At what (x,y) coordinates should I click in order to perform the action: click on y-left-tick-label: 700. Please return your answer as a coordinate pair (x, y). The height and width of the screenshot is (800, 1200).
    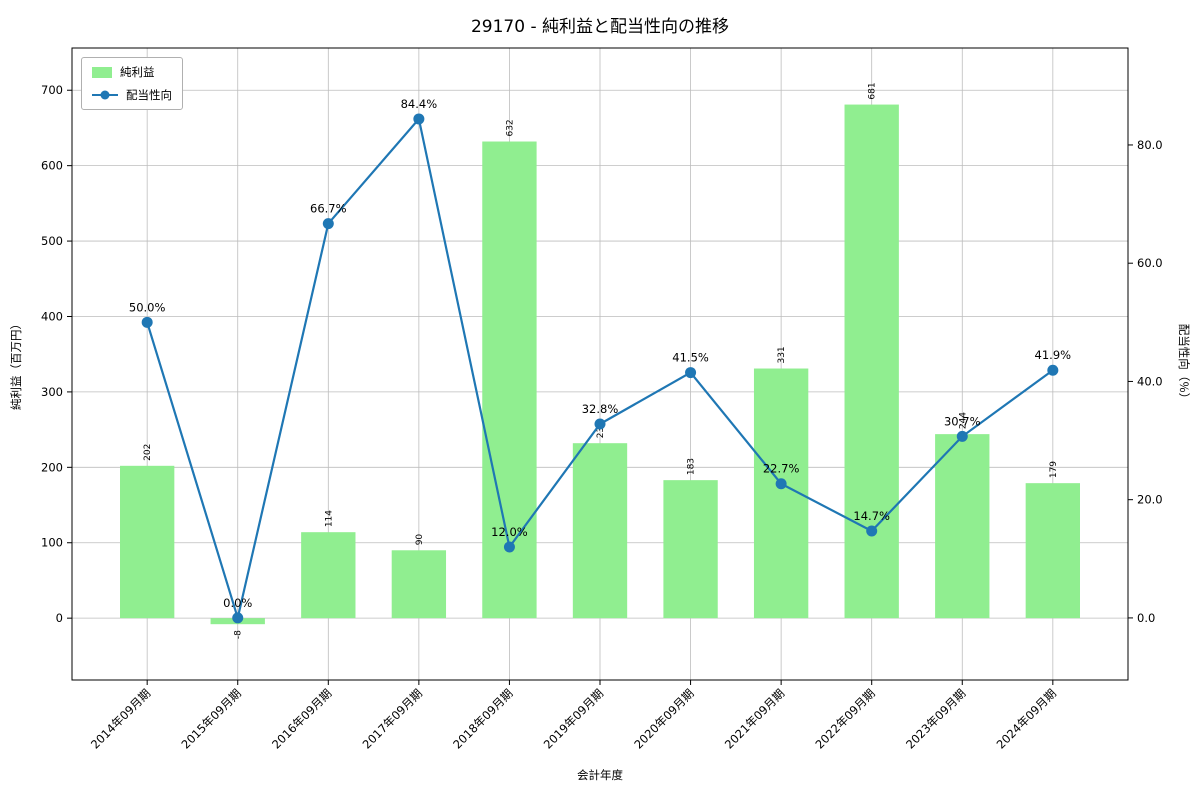
    Looking at the image, I should click on (52, 90).